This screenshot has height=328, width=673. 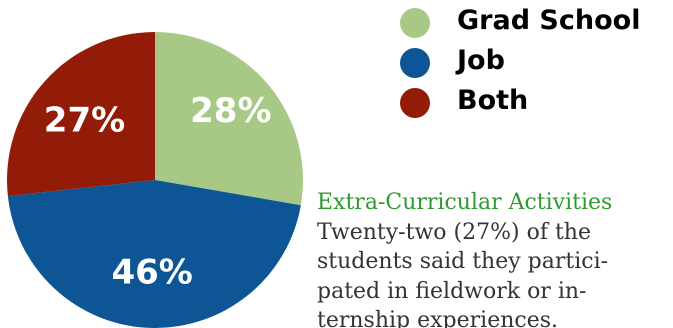 I want to click on data-label-grad-school: 28%, so click(x=230, y=111).